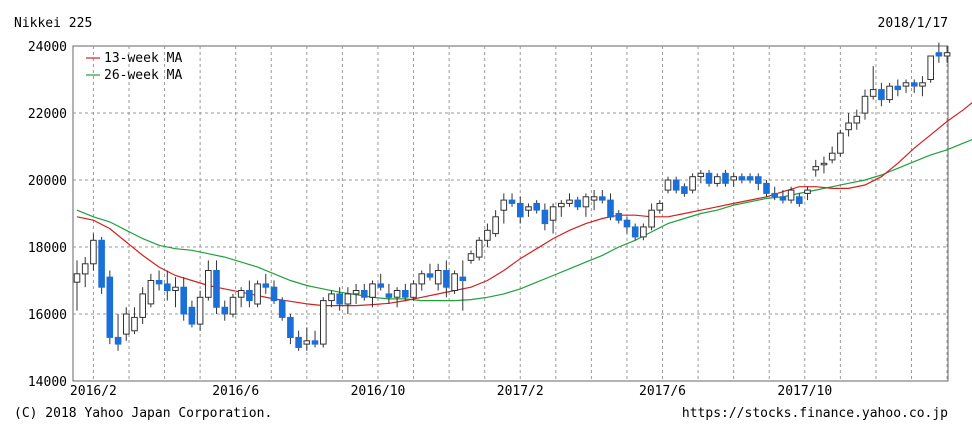 The width and height of the screenshot is (972, 437). Describe the element at coordinates (235, 391) in the screenshot. I see `x-tick-label: 2016/6` at that location.